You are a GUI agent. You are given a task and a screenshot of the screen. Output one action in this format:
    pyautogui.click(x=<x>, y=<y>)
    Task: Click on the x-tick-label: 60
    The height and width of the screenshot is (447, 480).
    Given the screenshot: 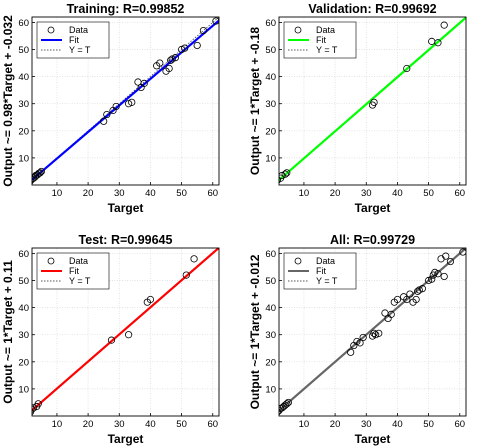 What is the action you would take?
    pyautogui.click(x=459, y=193)
    